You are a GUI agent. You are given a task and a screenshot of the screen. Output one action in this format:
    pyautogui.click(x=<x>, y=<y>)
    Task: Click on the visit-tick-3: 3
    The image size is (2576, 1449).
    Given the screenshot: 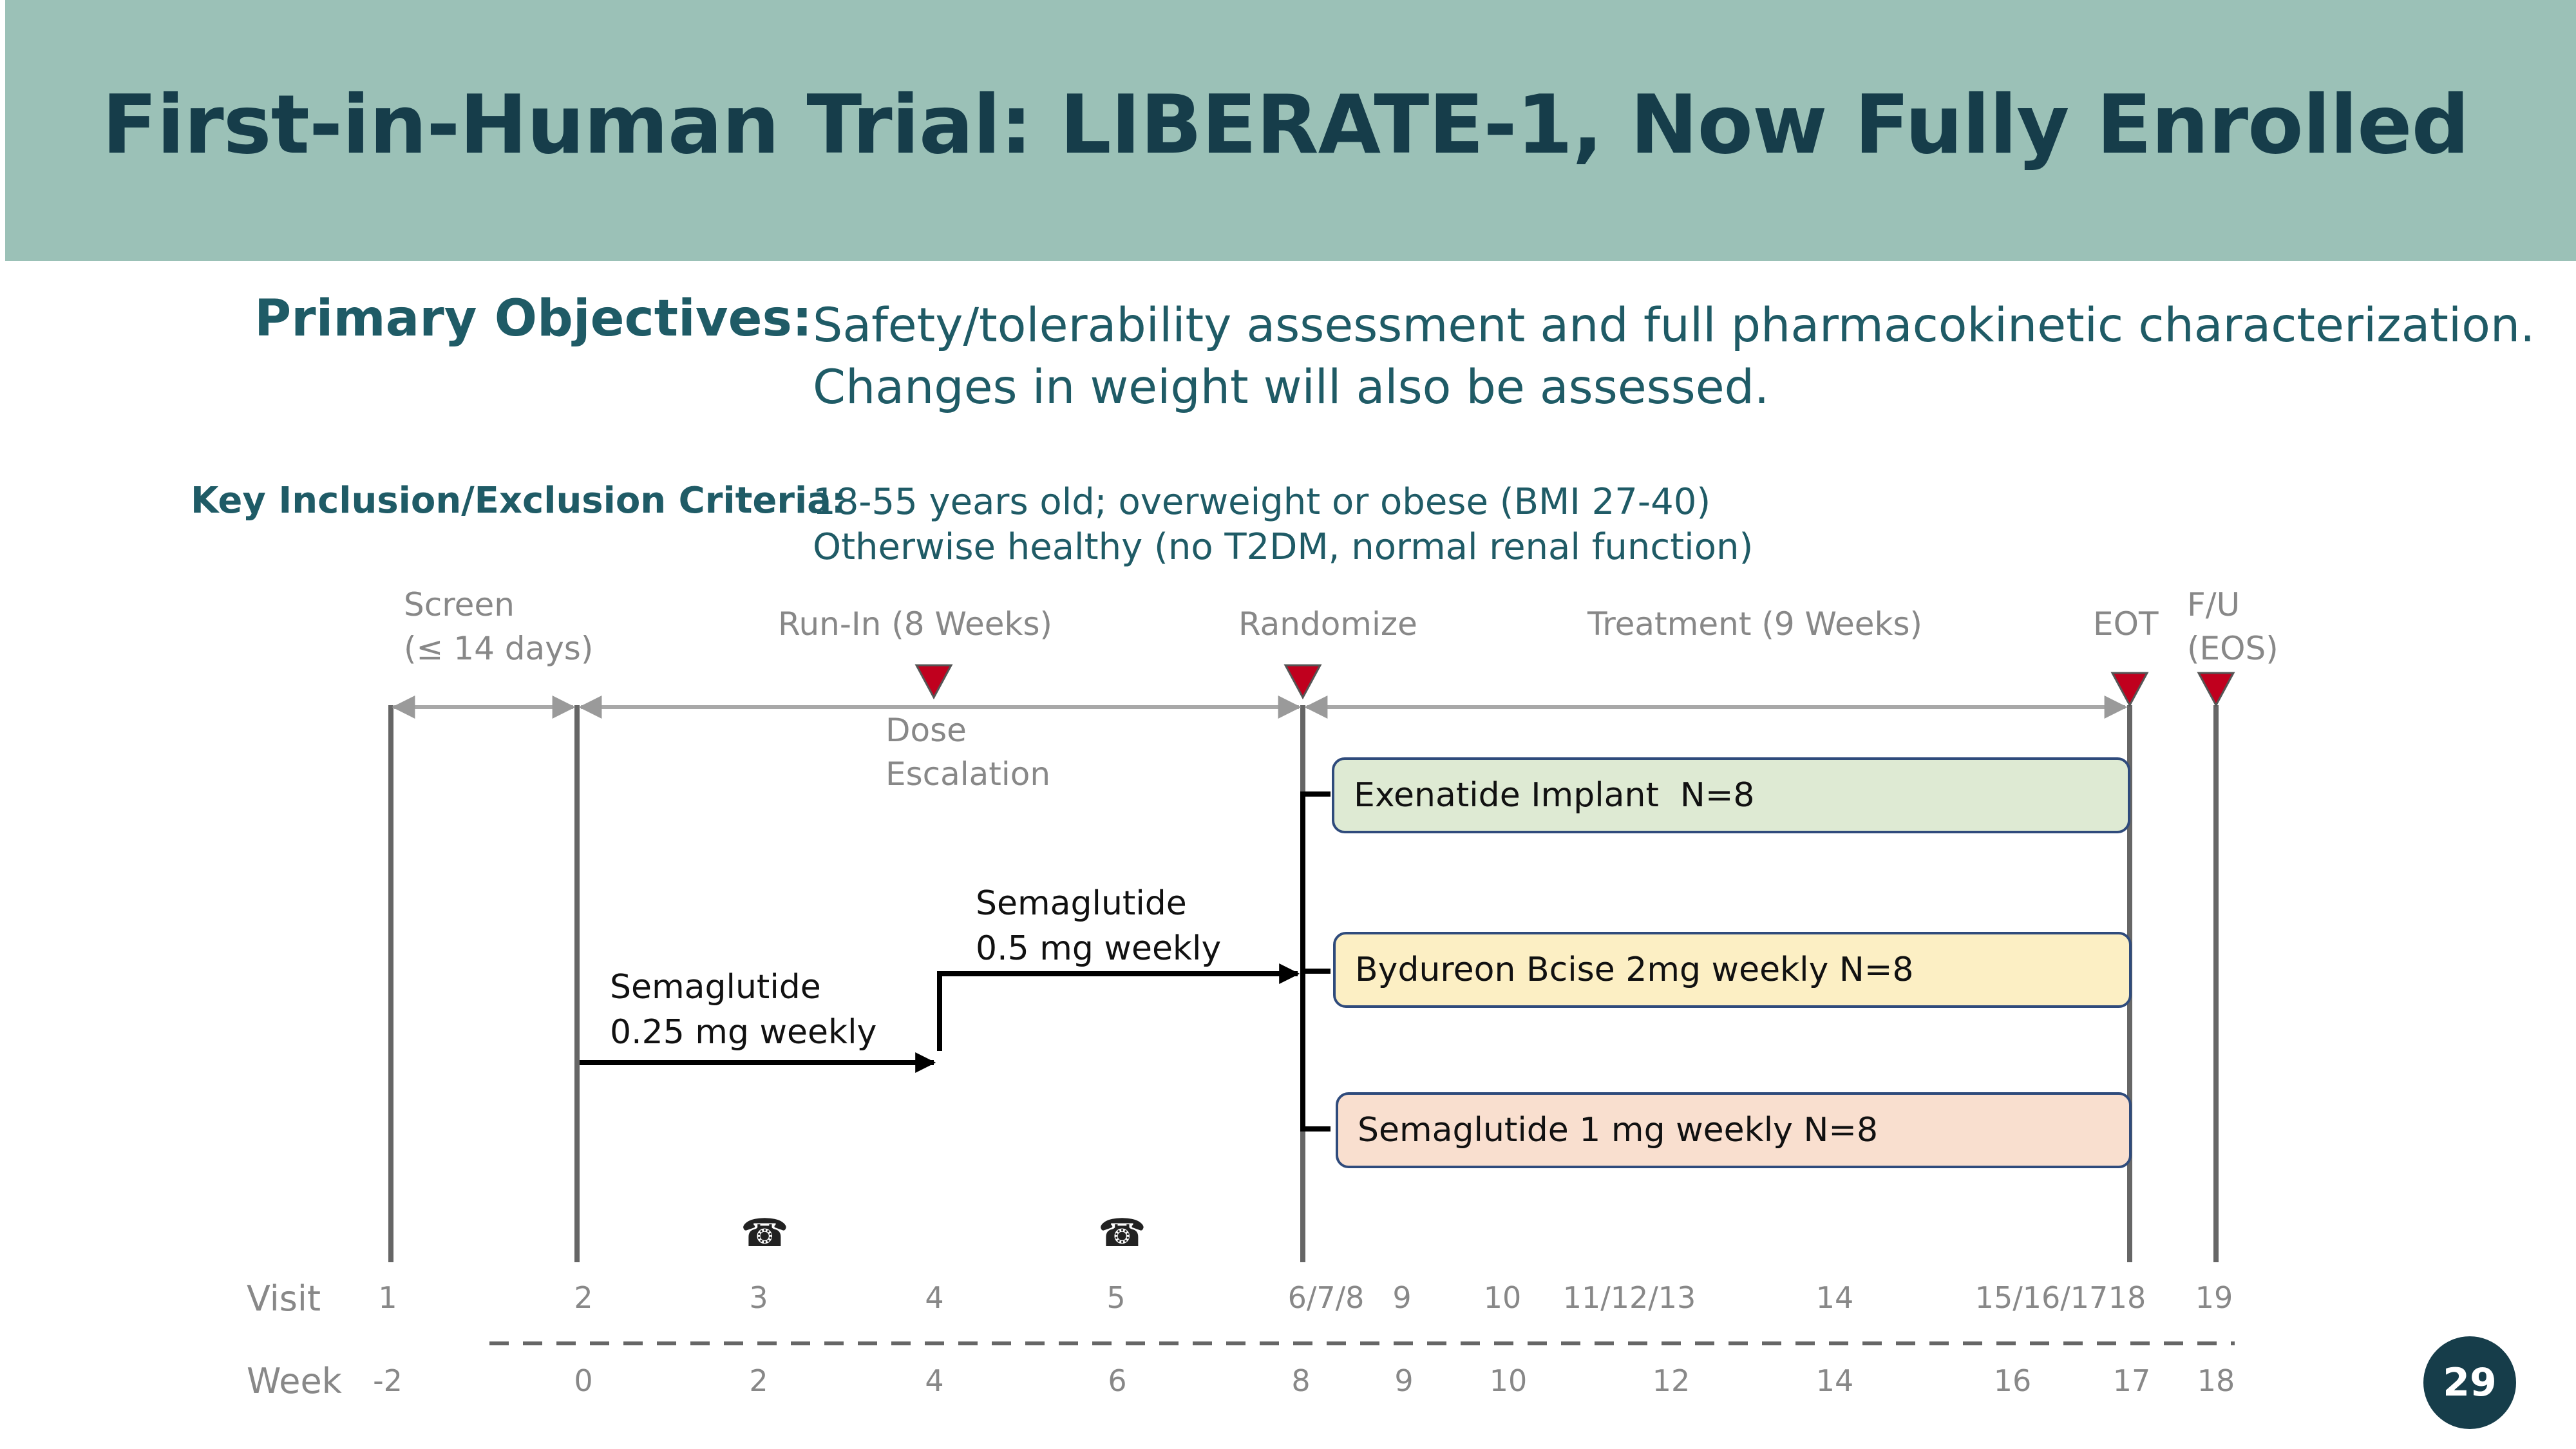 What is the action you would take?
    pyautogui.click(x=758, y=1297)
    